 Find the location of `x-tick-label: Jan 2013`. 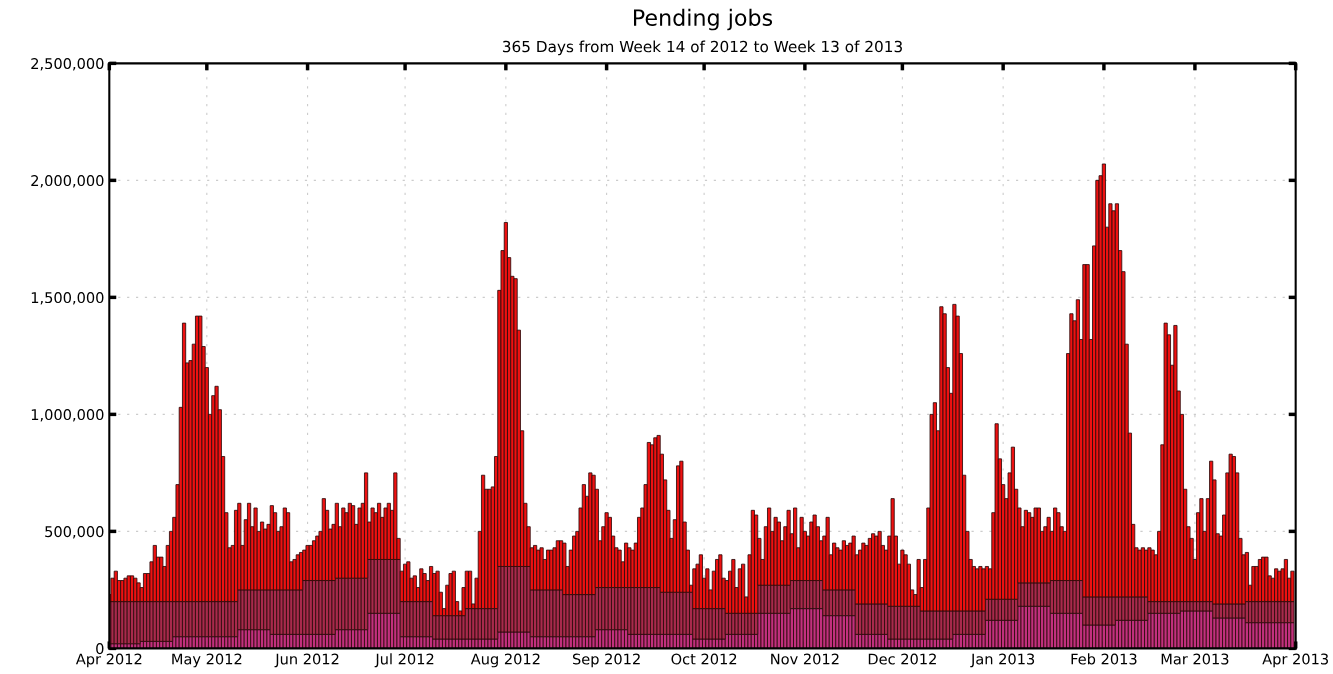

x-tick-label: Jan 2013 is located at coordinates (1002, 660).